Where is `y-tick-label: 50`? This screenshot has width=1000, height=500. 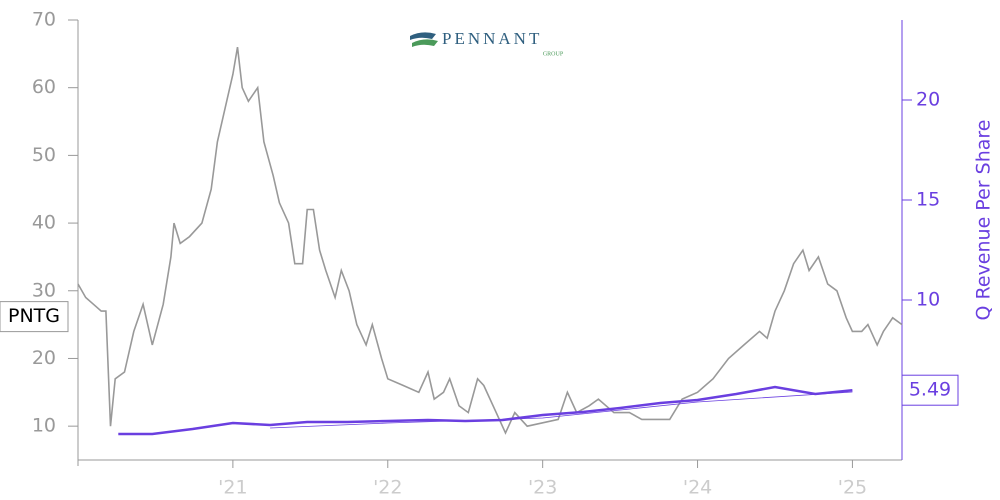
y-tick-label: 50 is located at coordinates (44, 155).